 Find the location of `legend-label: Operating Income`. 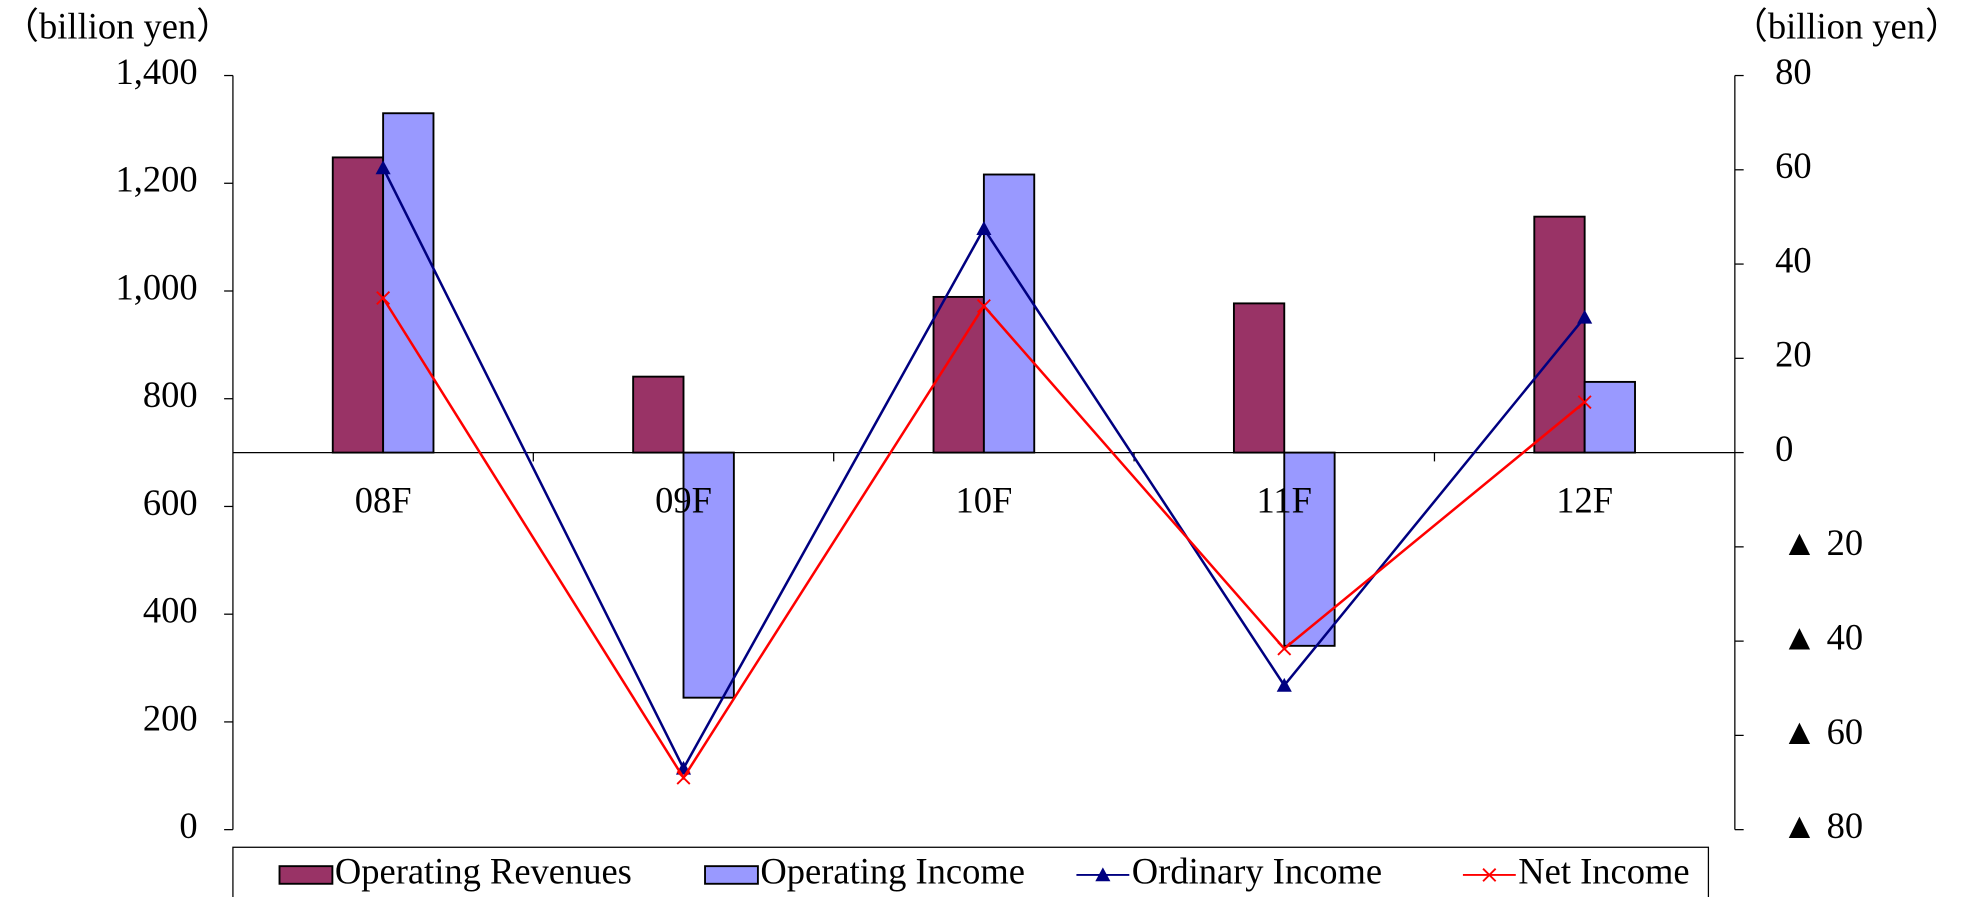

legend-label: Operating Income is located at coordinates (892, 870).